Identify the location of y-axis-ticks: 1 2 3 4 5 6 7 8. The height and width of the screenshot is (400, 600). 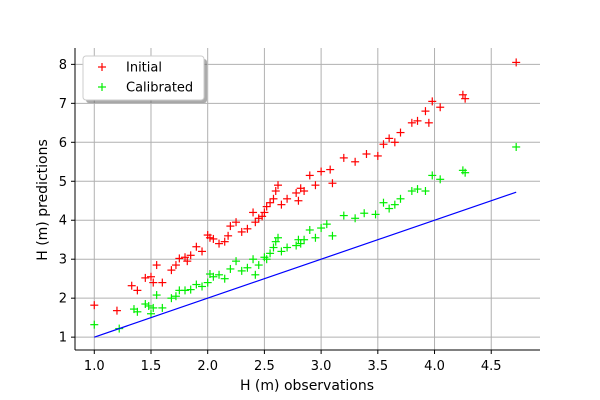
(67, 202).